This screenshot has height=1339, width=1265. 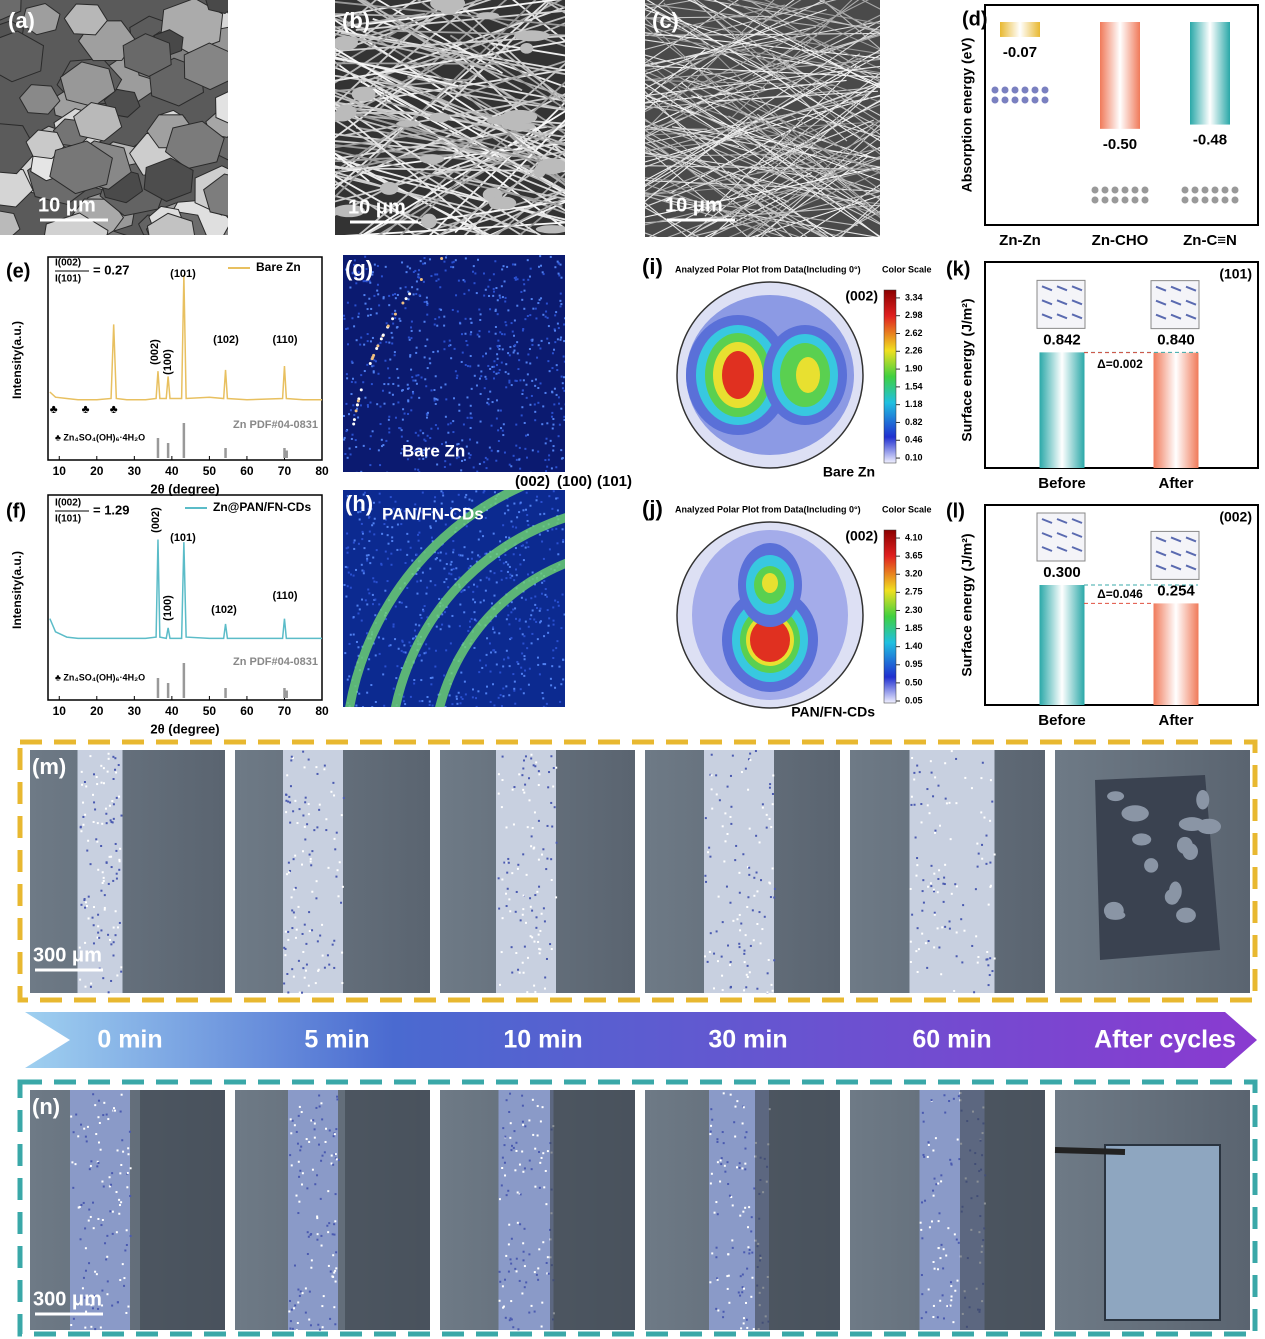 I want to click on atom-row, so click(x=1161, y=302).